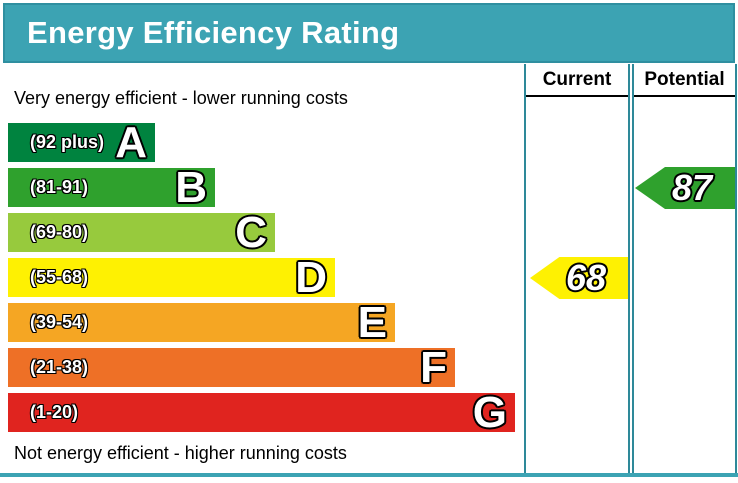  Describe the element at coordinates (111, 187) in the screenshot. I see `rating-band: (81-91) B` at that location.